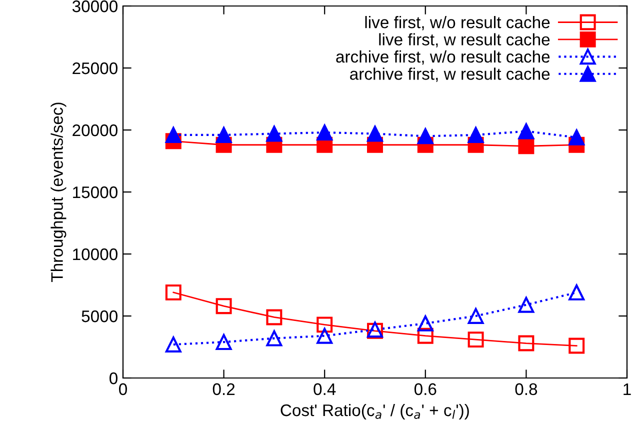 The width and height of the screenshot is (639, 438). Describe the element at coordinates (374, 412) in the screenshot. I see `x-axis-title: Cost' Ratio(c$_{a}$' / (c$_{a}$' + c$_{l}$'))` at that location.